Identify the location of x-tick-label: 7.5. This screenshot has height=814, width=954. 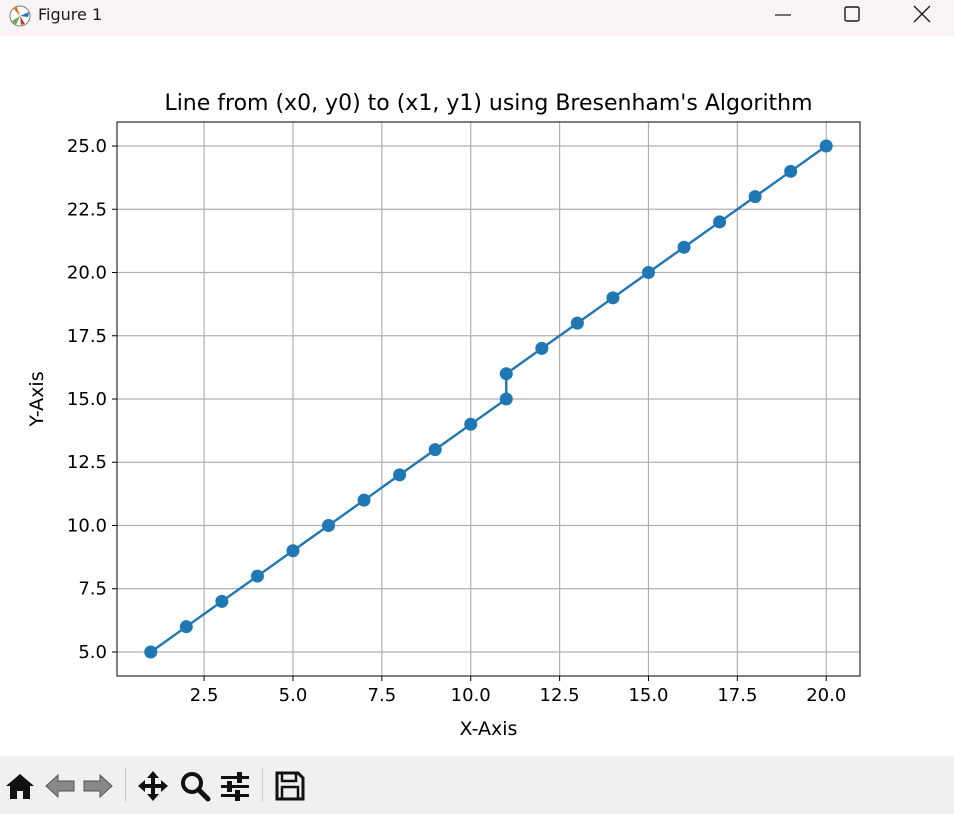
(382, 695).